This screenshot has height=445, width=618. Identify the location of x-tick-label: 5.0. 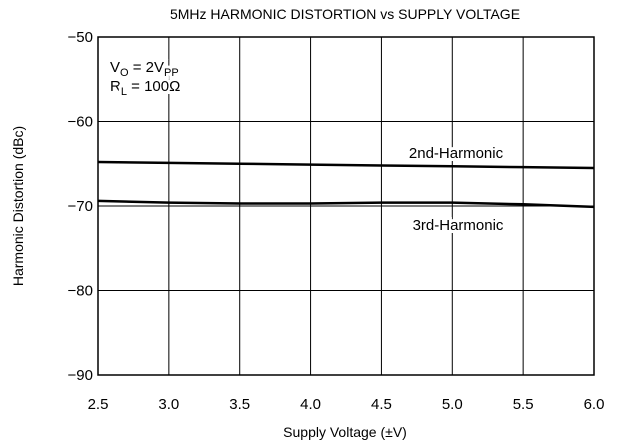
(452, 404).